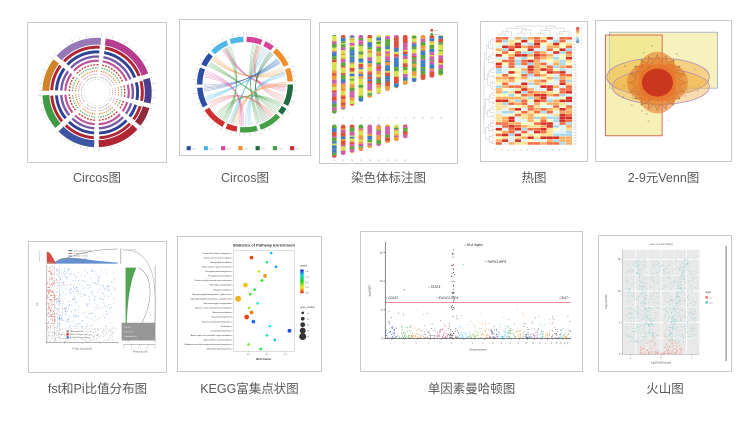  Describe the element at coordinates (575, 76) in the screenshot. I see `svg-text: g14` at that location.